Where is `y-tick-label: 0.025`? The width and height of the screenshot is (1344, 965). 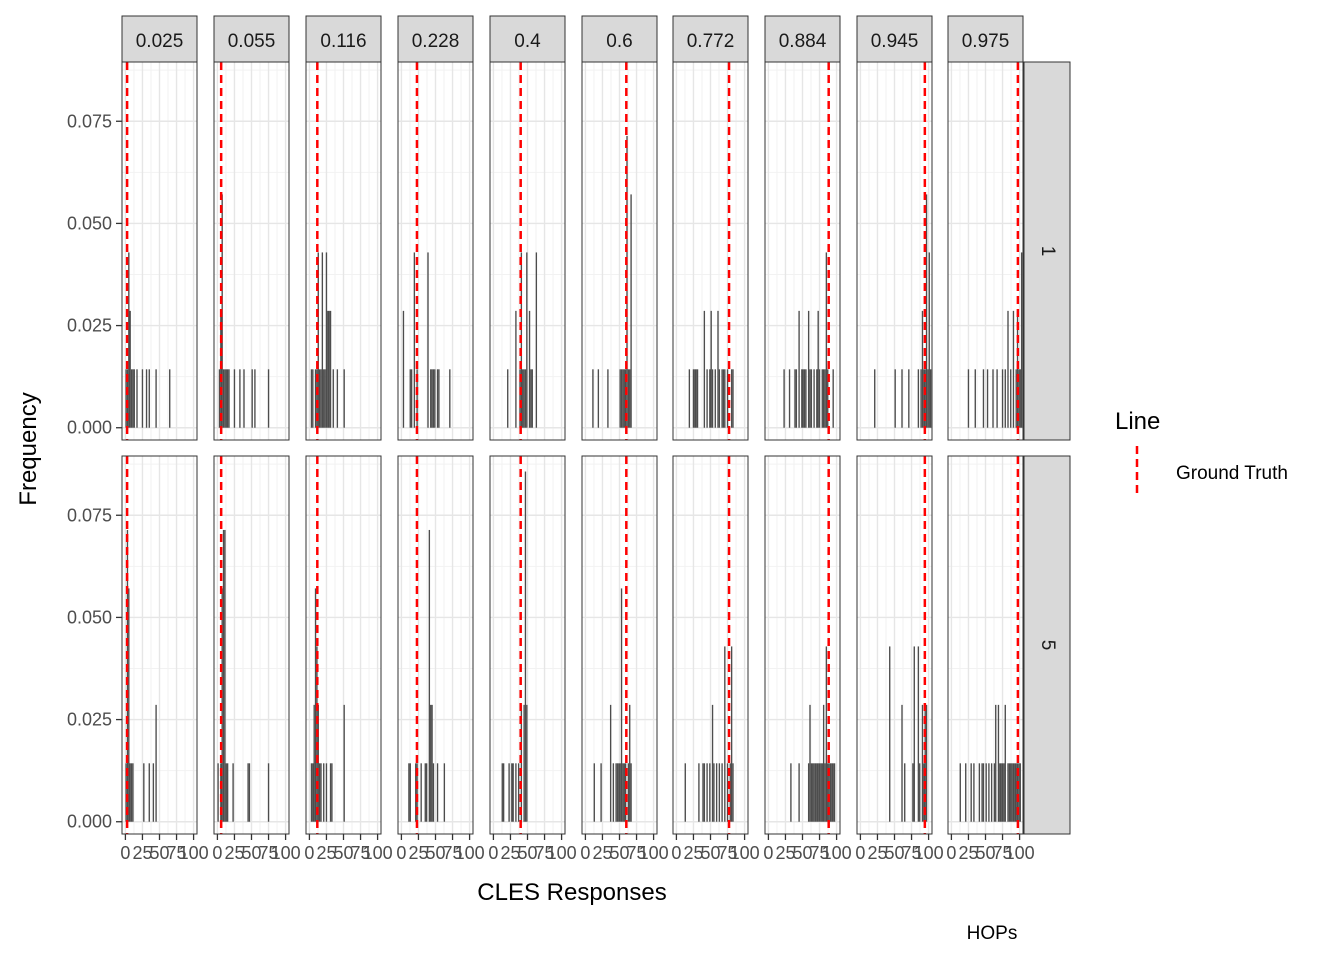 y-tick-label: 0.025 is located at coordinates (89, 720).